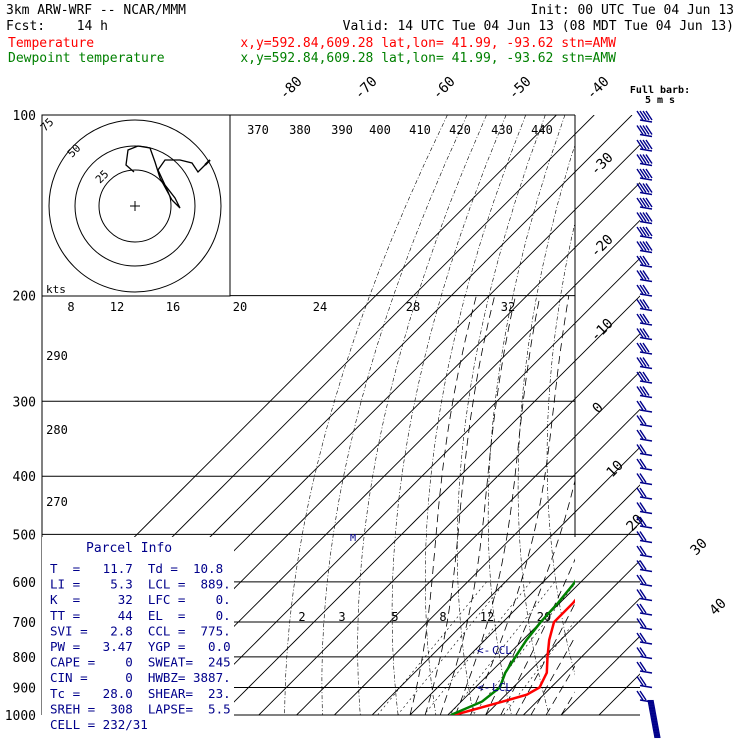 The height and width of the screenshot is (740, 740). Describe the element at coordinates (602, 164) in the screenshot. I see `isotherm-label--30: -30` at that location.